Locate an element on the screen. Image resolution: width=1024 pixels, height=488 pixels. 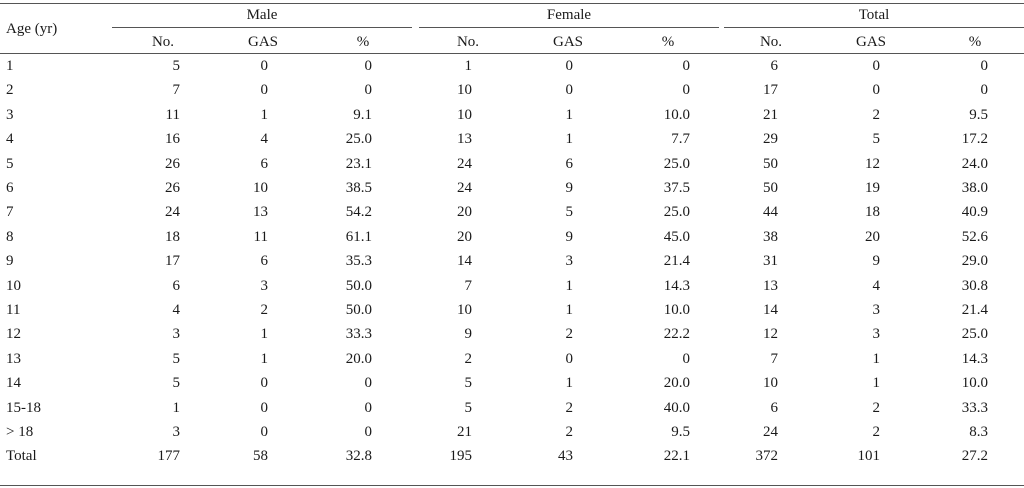
cell-male-pct: 20.0 is located at coordinates (358, 358).